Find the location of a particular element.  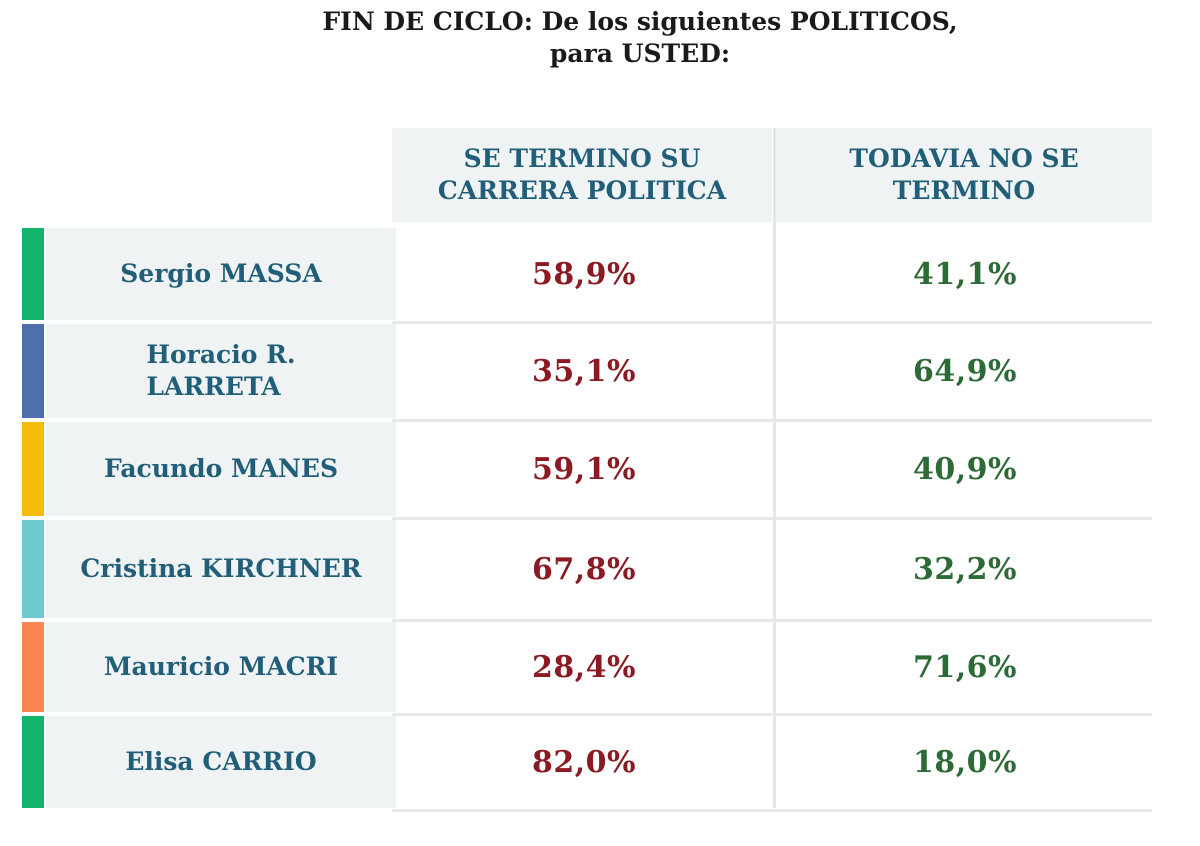

column-header-se-termino-line-1: SE TERMINO SU is located at coordinates (582, 158).